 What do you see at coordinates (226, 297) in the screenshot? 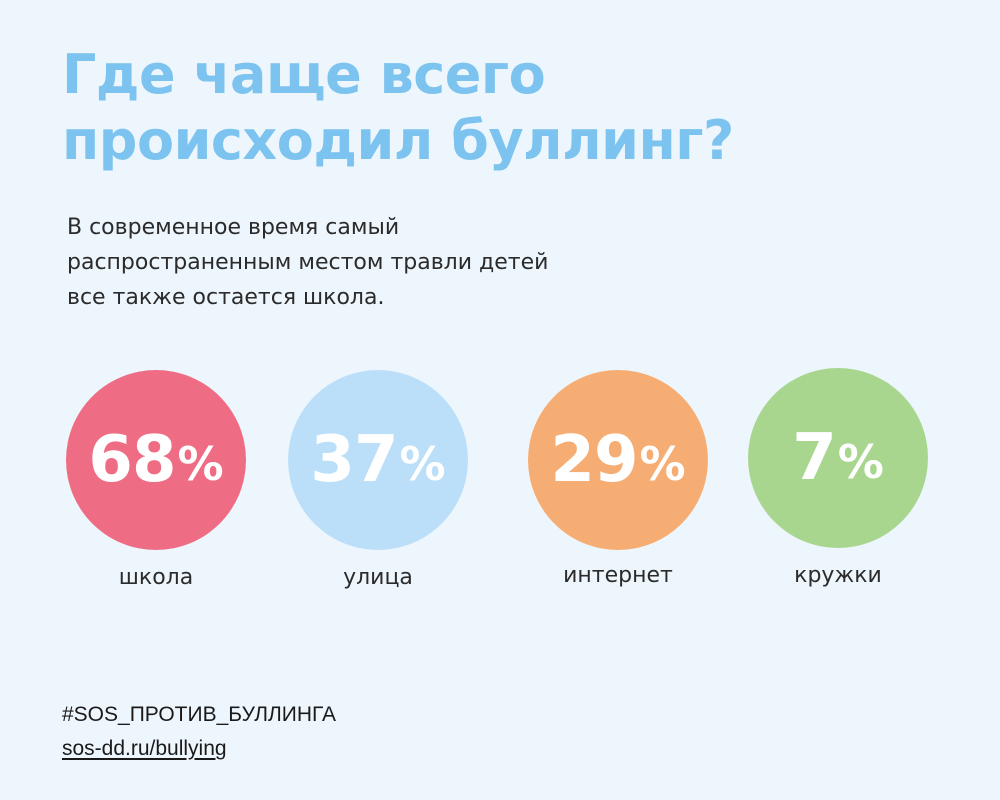
I see `subtitle-line-3: все также остается школа.` at bounding box center [226, 297].